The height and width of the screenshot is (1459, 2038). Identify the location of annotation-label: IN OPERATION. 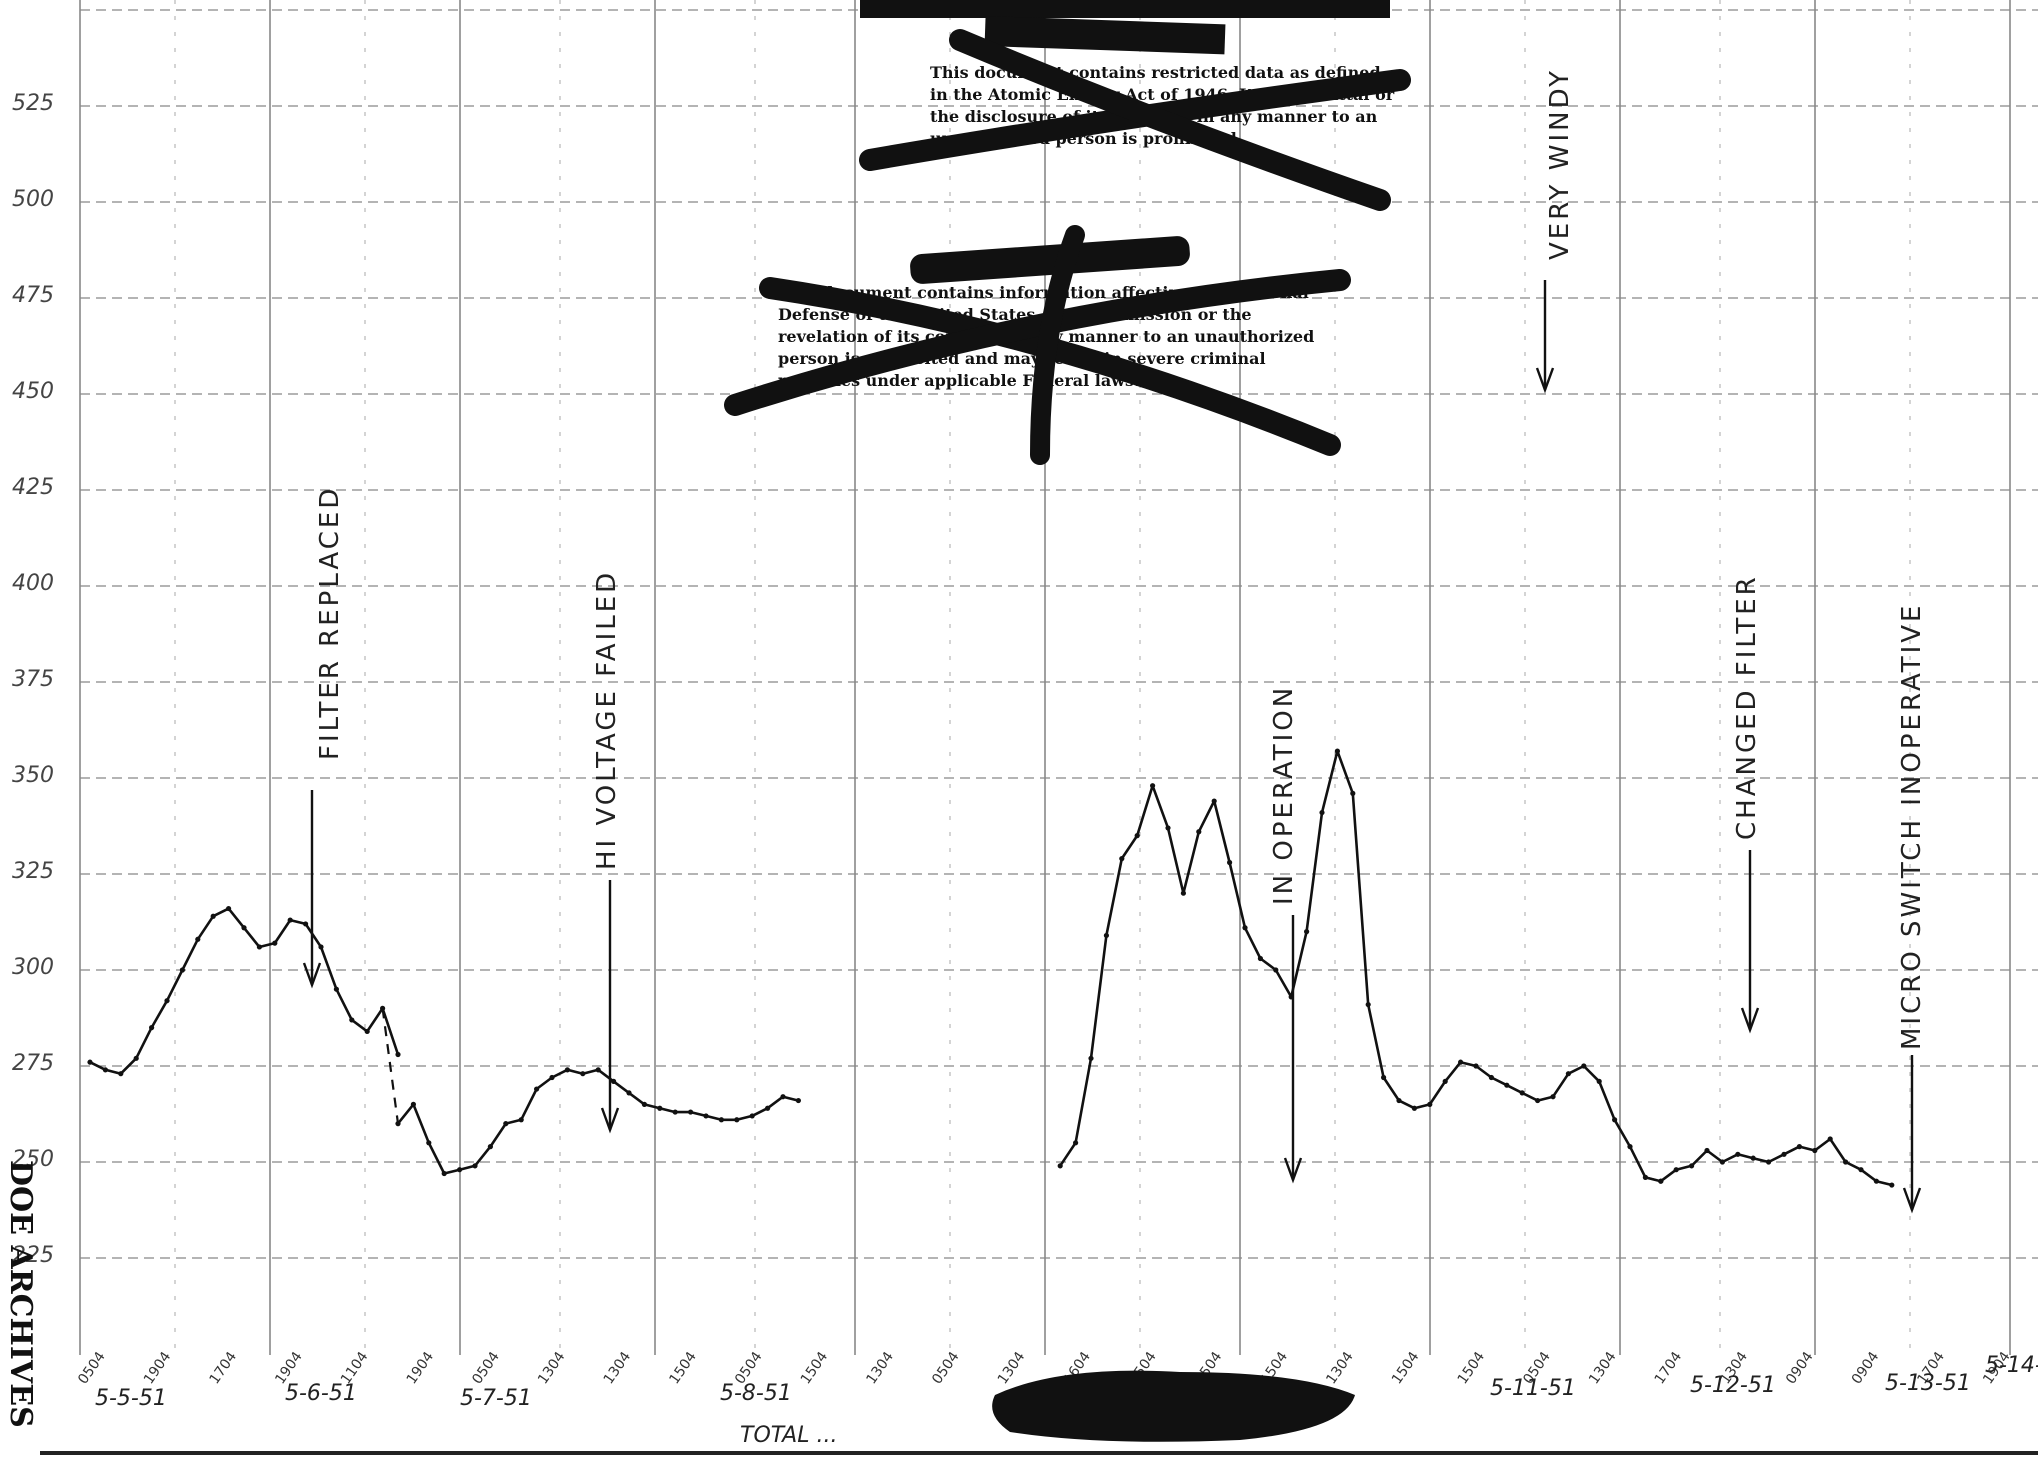
(1284, 795).